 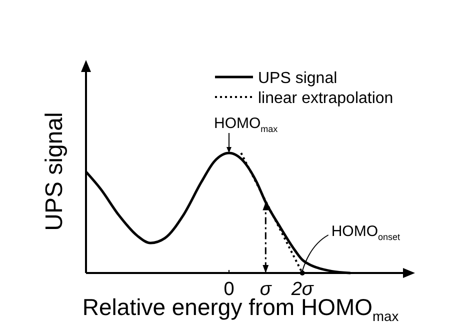 I want to click on annotation: HOMO$_{onset}$, so click(x=366, y=232).